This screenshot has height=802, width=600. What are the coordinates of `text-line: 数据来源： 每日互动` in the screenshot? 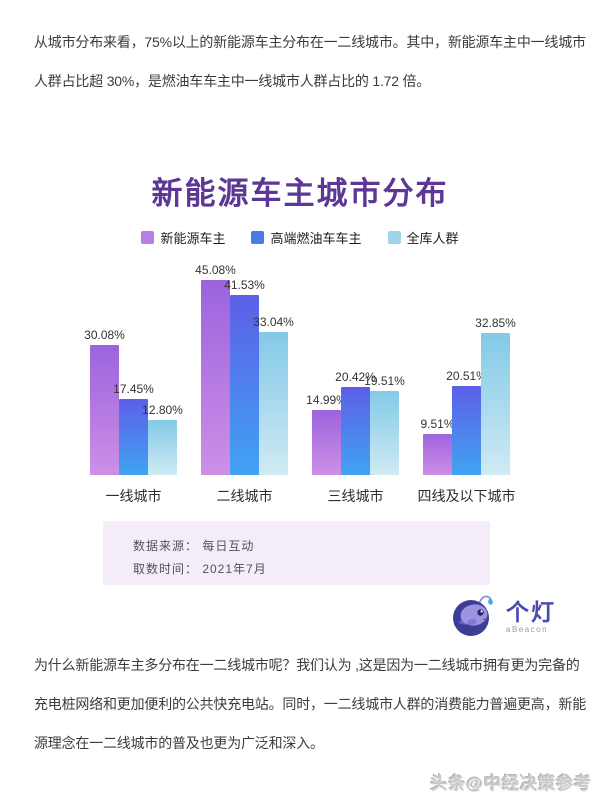 It's located at (194, 546).